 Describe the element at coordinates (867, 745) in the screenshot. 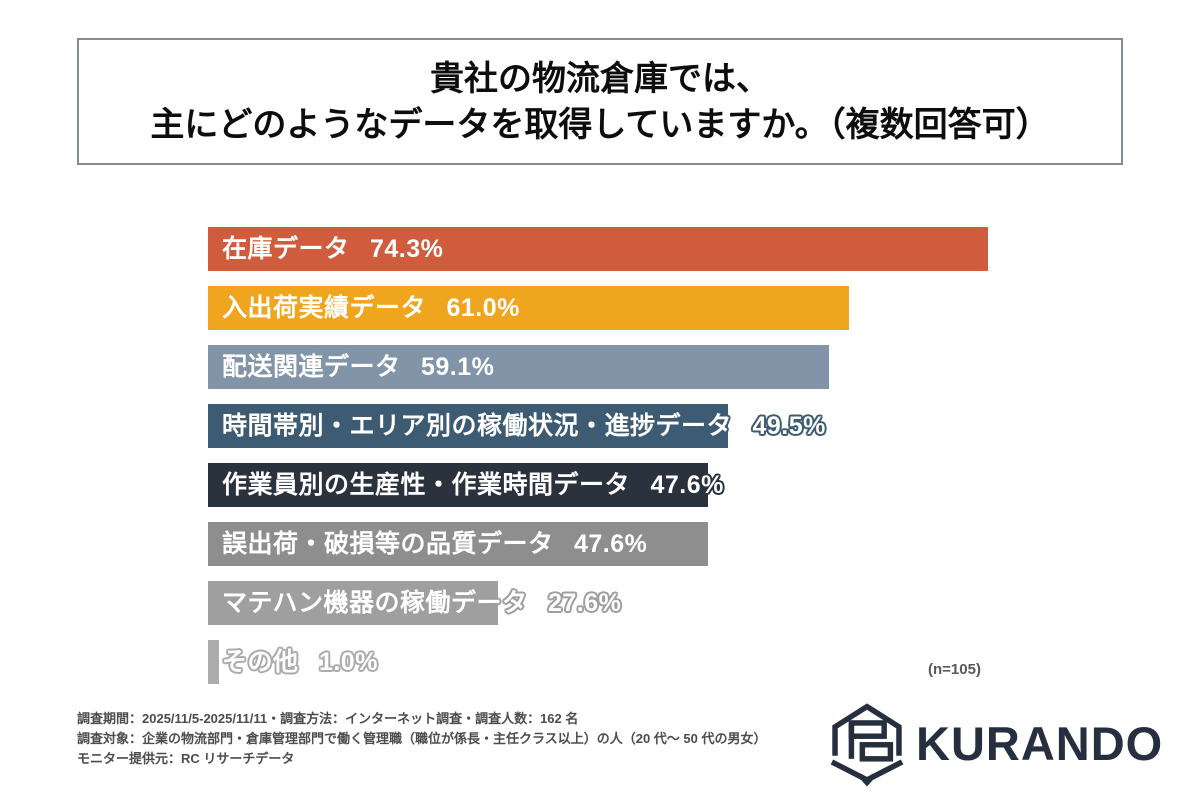

I see `kurando-hexagon-icon` at that location.